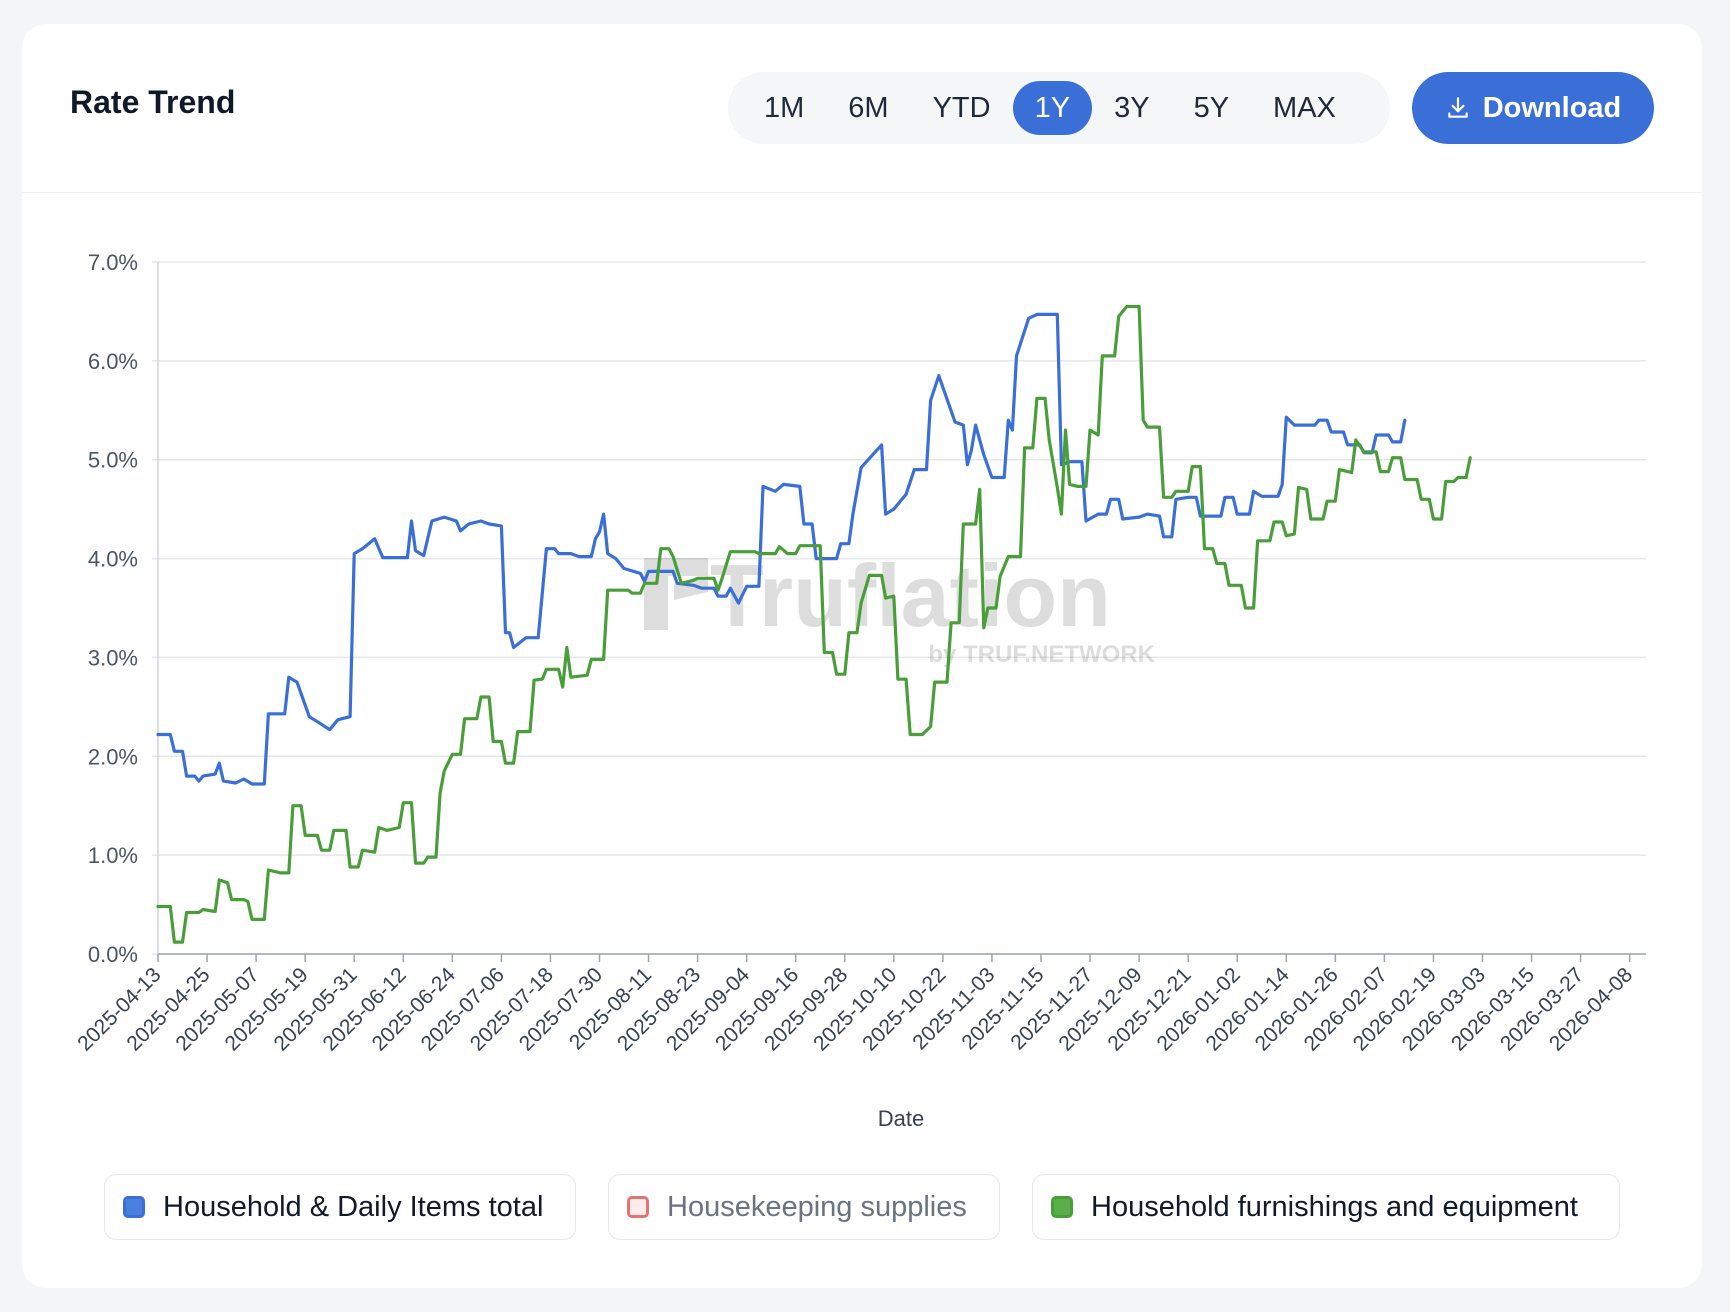  Describe the element at coordinates (113, 262) in the screenshot. I see `y-tick-label: 7.0%` at that location.